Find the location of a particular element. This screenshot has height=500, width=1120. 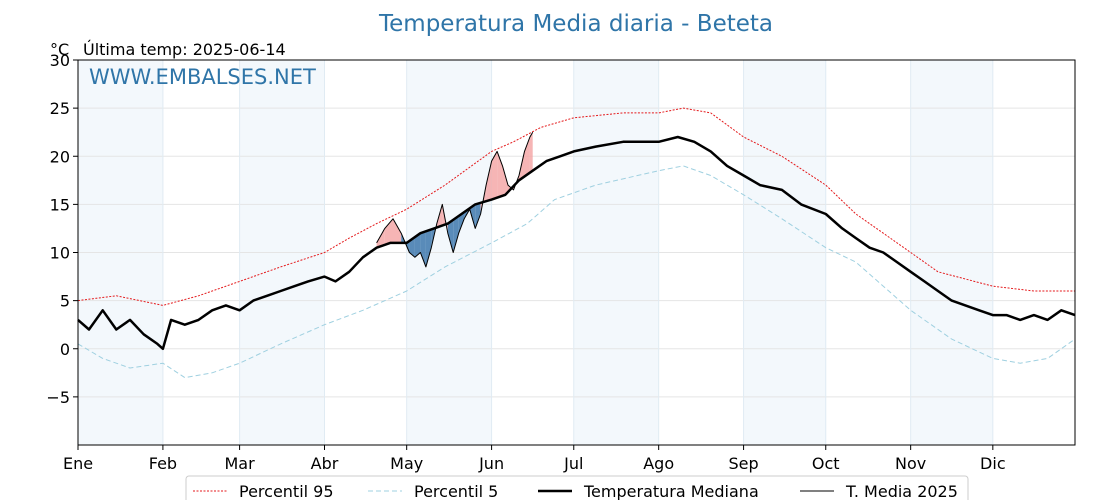

x-tick-label: Mar is located at coordinates (240, 463).